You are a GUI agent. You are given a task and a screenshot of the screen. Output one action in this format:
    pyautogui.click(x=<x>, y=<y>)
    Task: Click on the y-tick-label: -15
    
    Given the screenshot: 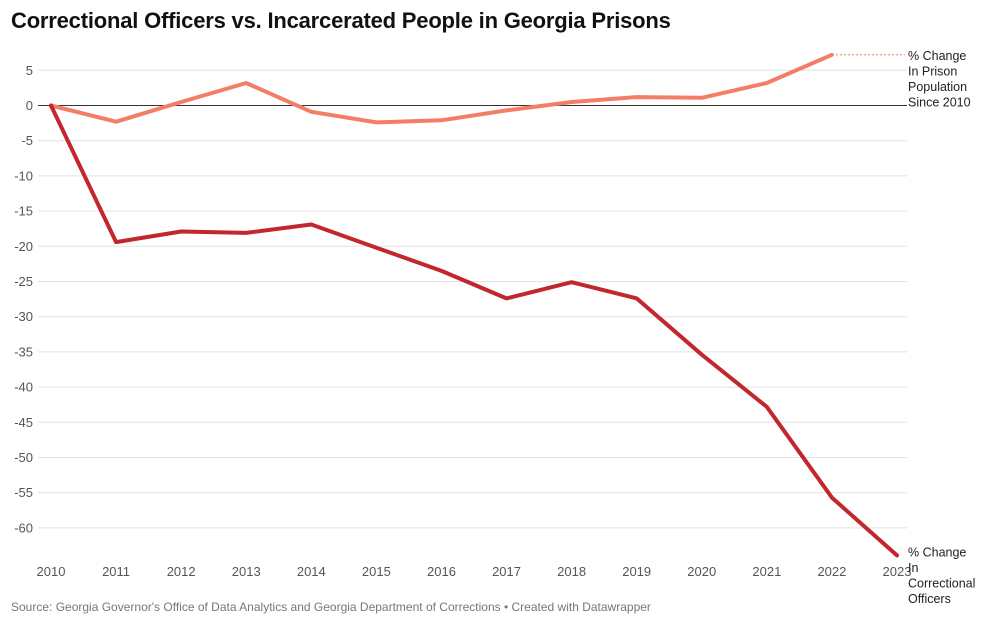 What is the action you would take?
    pyautogui.click(x=23, y=211)
    